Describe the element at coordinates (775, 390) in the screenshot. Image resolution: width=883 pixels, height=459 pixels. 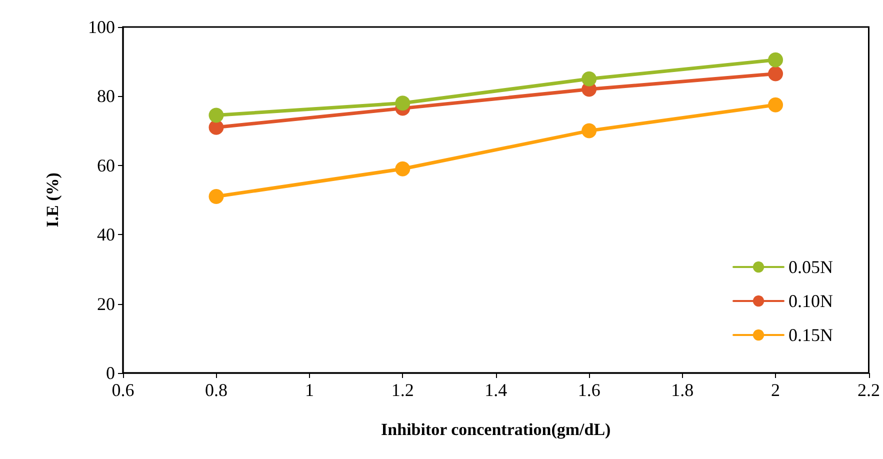
I see `x-tick-label: 2` at that location.